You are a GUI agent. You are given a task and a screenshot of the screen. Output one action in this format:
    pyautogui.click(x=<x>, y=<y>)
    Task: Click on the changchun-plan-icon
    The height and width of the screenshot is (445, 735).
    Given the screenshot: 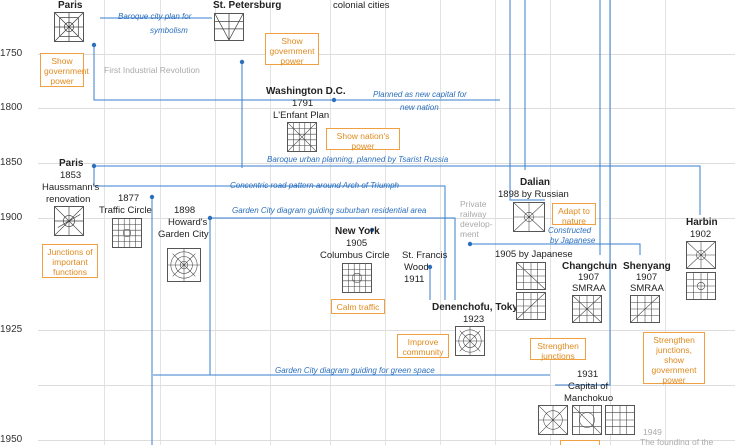 What is the action you would take?
    pyautogui.click(x=587, y=309)
    